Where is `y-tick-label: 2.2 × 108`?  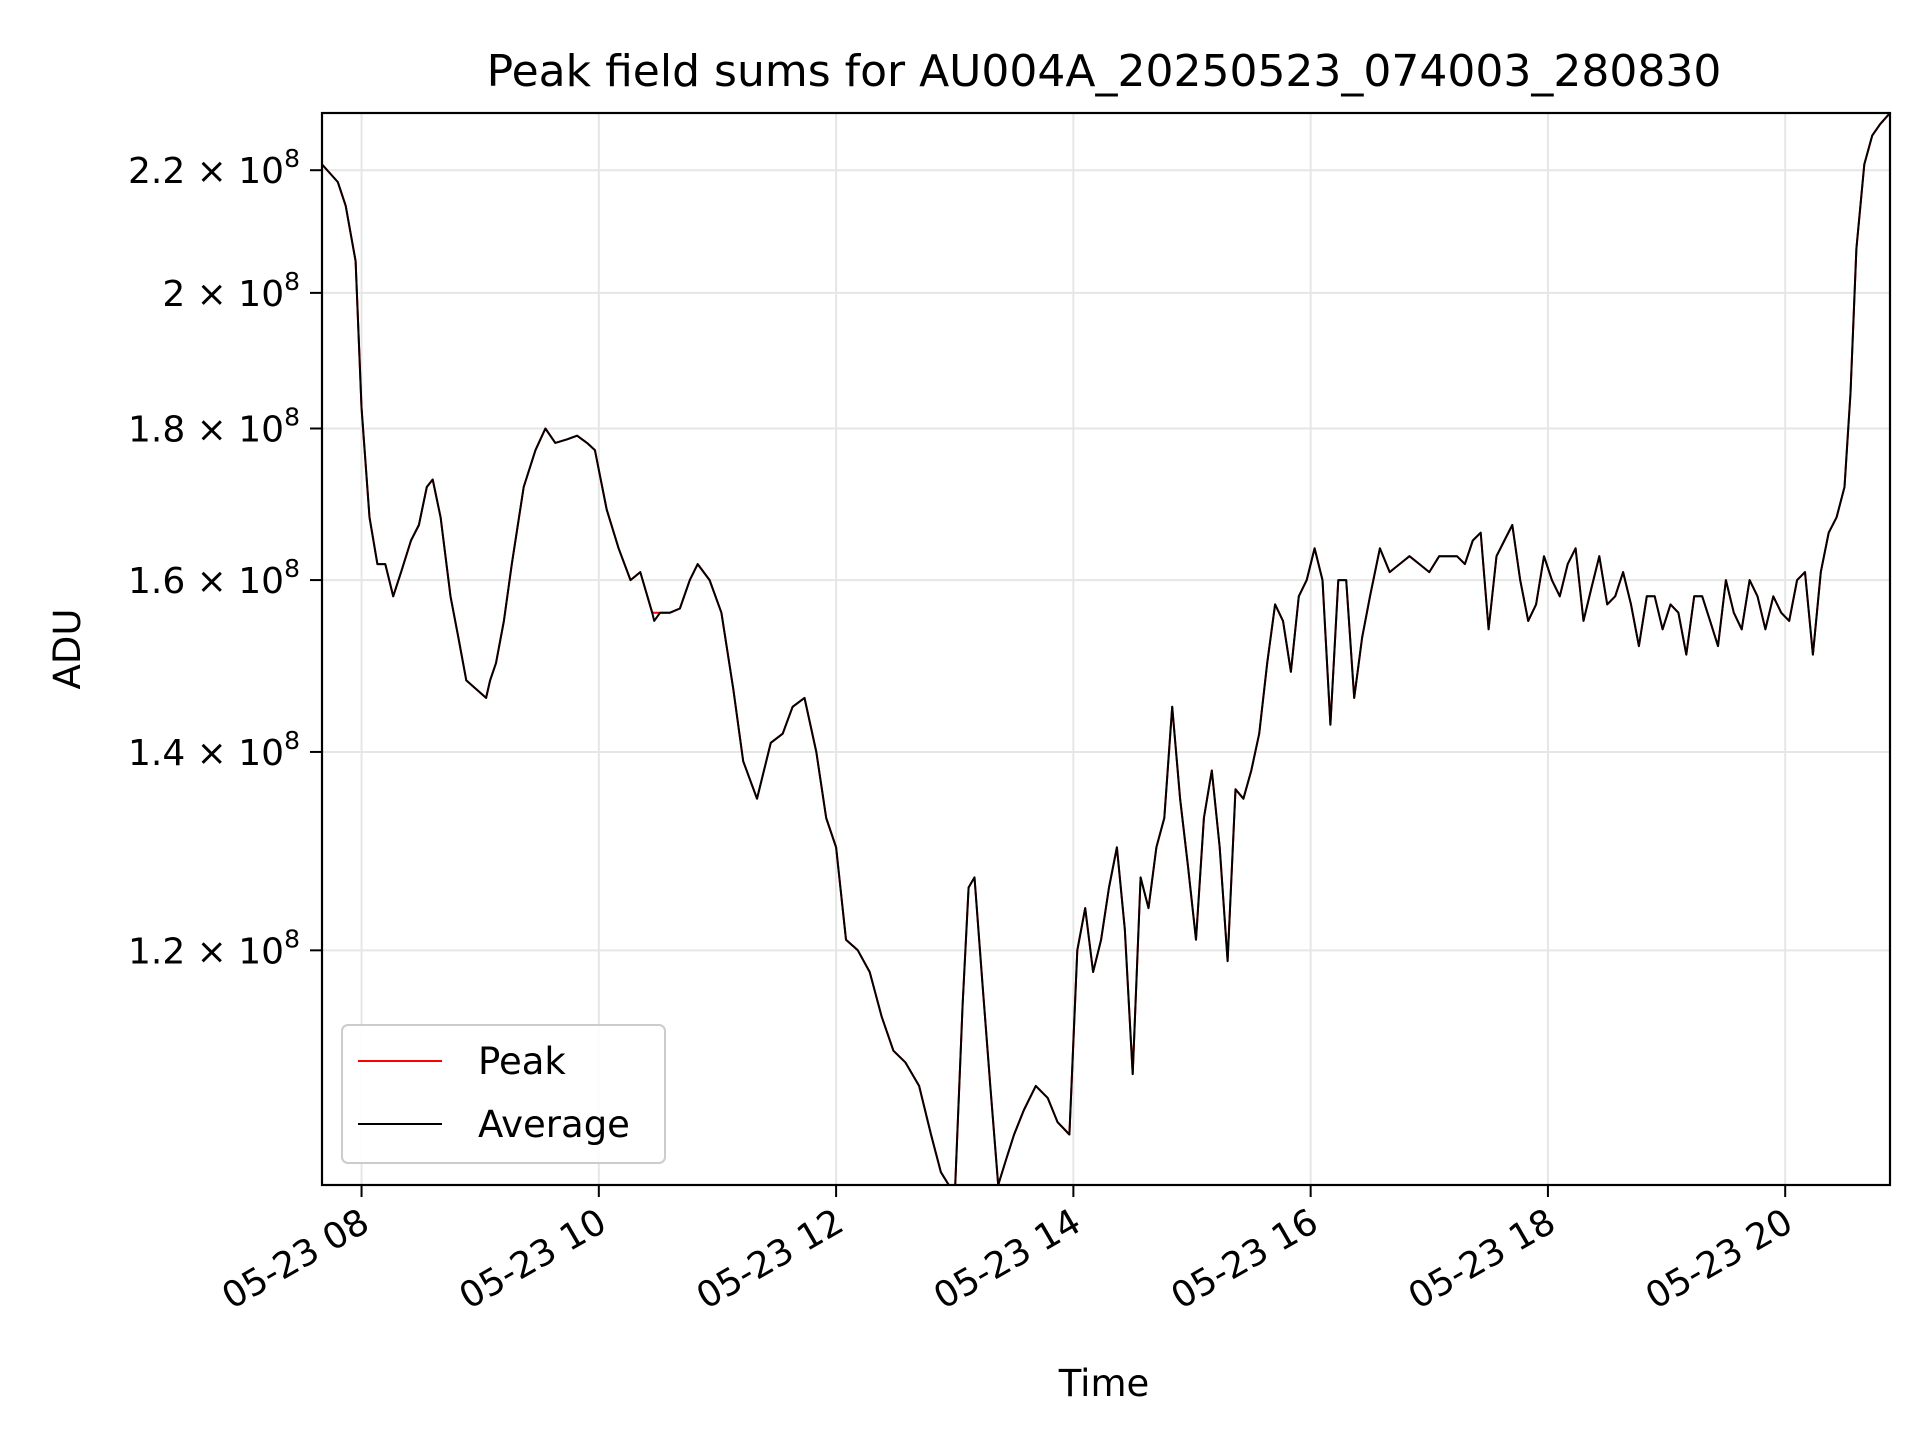 y-tick-label: 2.2 × 108 is located at coordinates (214, 168).